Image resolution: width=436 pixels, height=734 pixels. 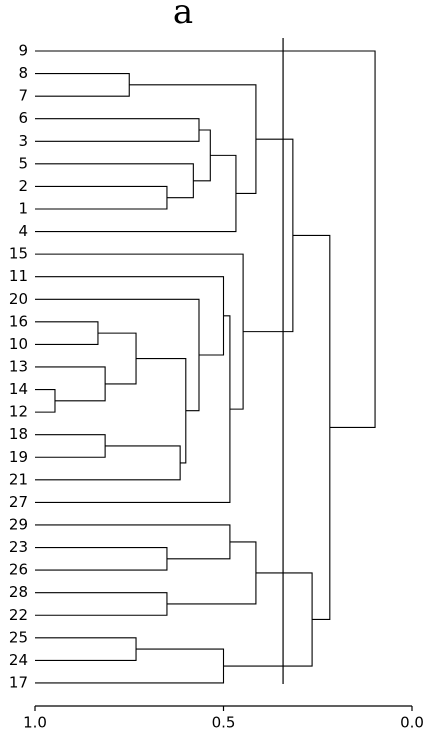 What do you see at coordinates (18, 276) in the screenshot?
I see `leaf-label: 11` at bounding box center [18, 276].